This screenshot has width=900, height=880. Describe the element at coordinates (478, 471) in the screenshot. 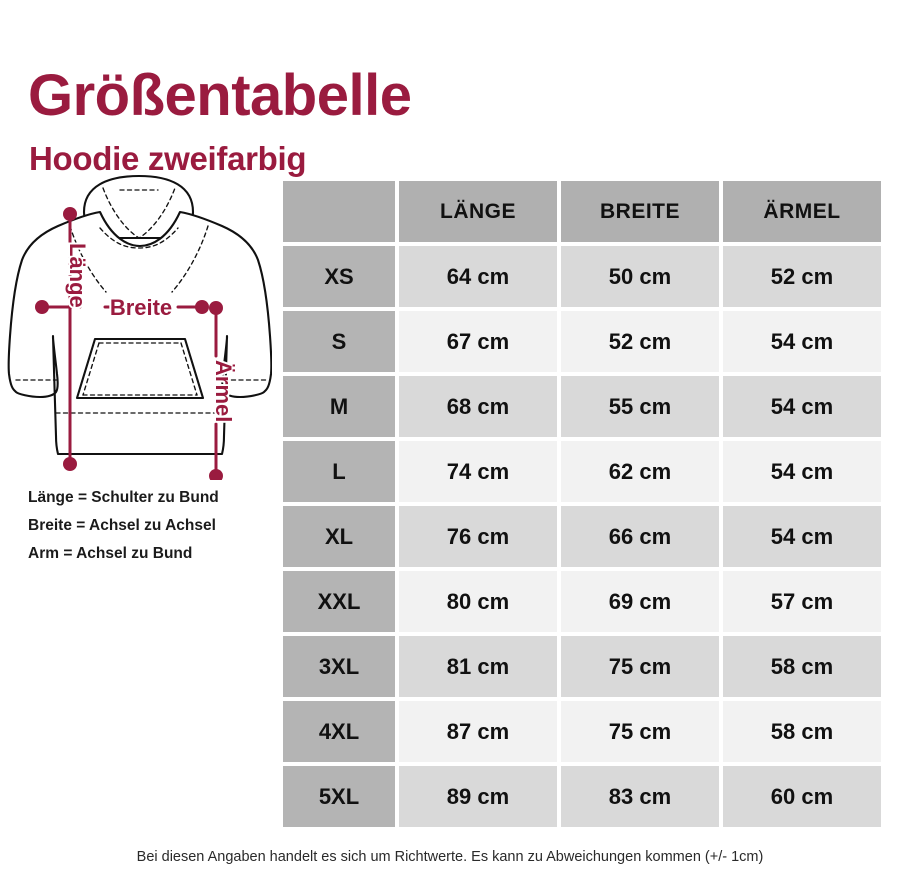

I see `cell-laenge: 74 cm` at that location.